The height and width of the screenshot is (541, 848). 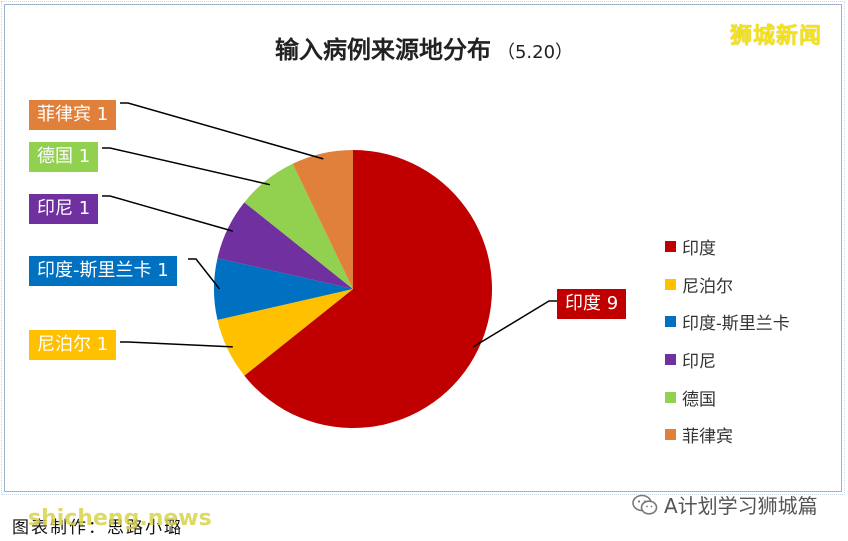 What do you see at coordinates (103, 271) in the screenshot?
I see `data-label-2: 印度-斯里兰卡 1` at bounding box center [103, 271].